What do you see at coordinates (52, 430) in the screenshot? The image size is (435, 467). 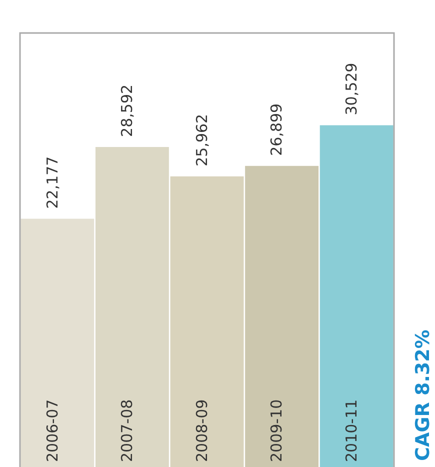 I see `x-tick-label: 2006-07` at bounding box center [52, 430].